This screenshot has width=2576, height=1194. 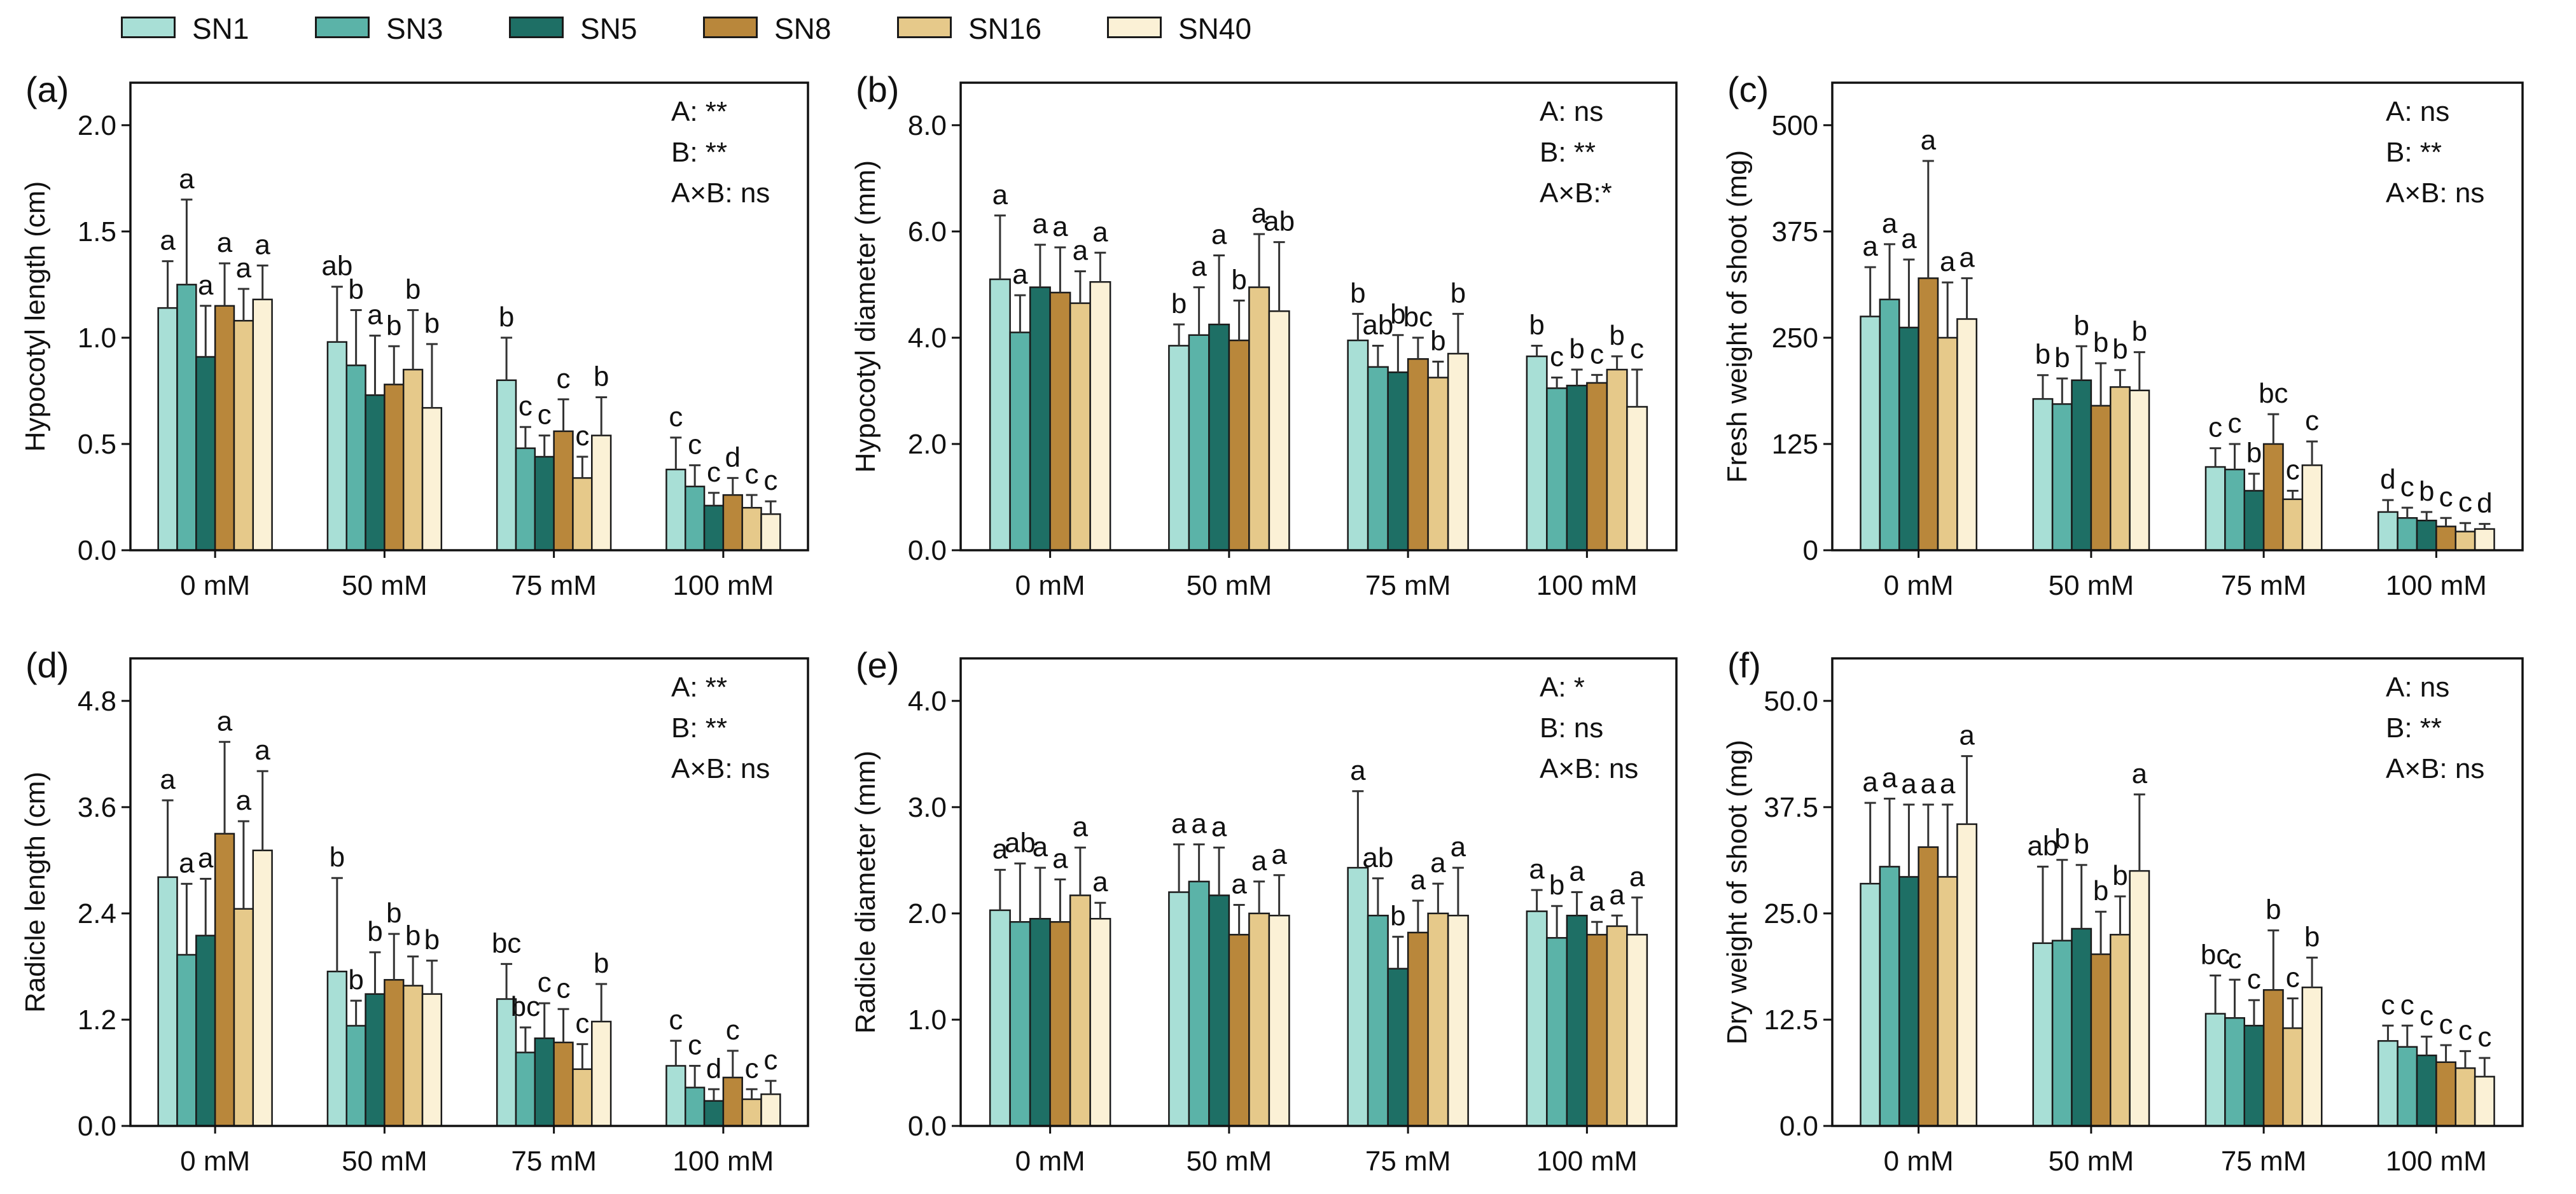 What do you see at coordinates (35, 892) in the screenshot?
I see `y-axis-label: Radicle length (cm)` at bounding box center [35, 892].